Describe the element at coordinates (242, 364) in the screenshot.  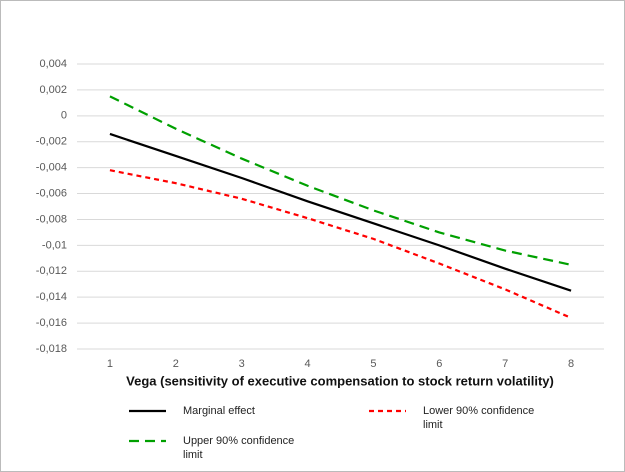
I see `x-tick-label: 3` at that location.